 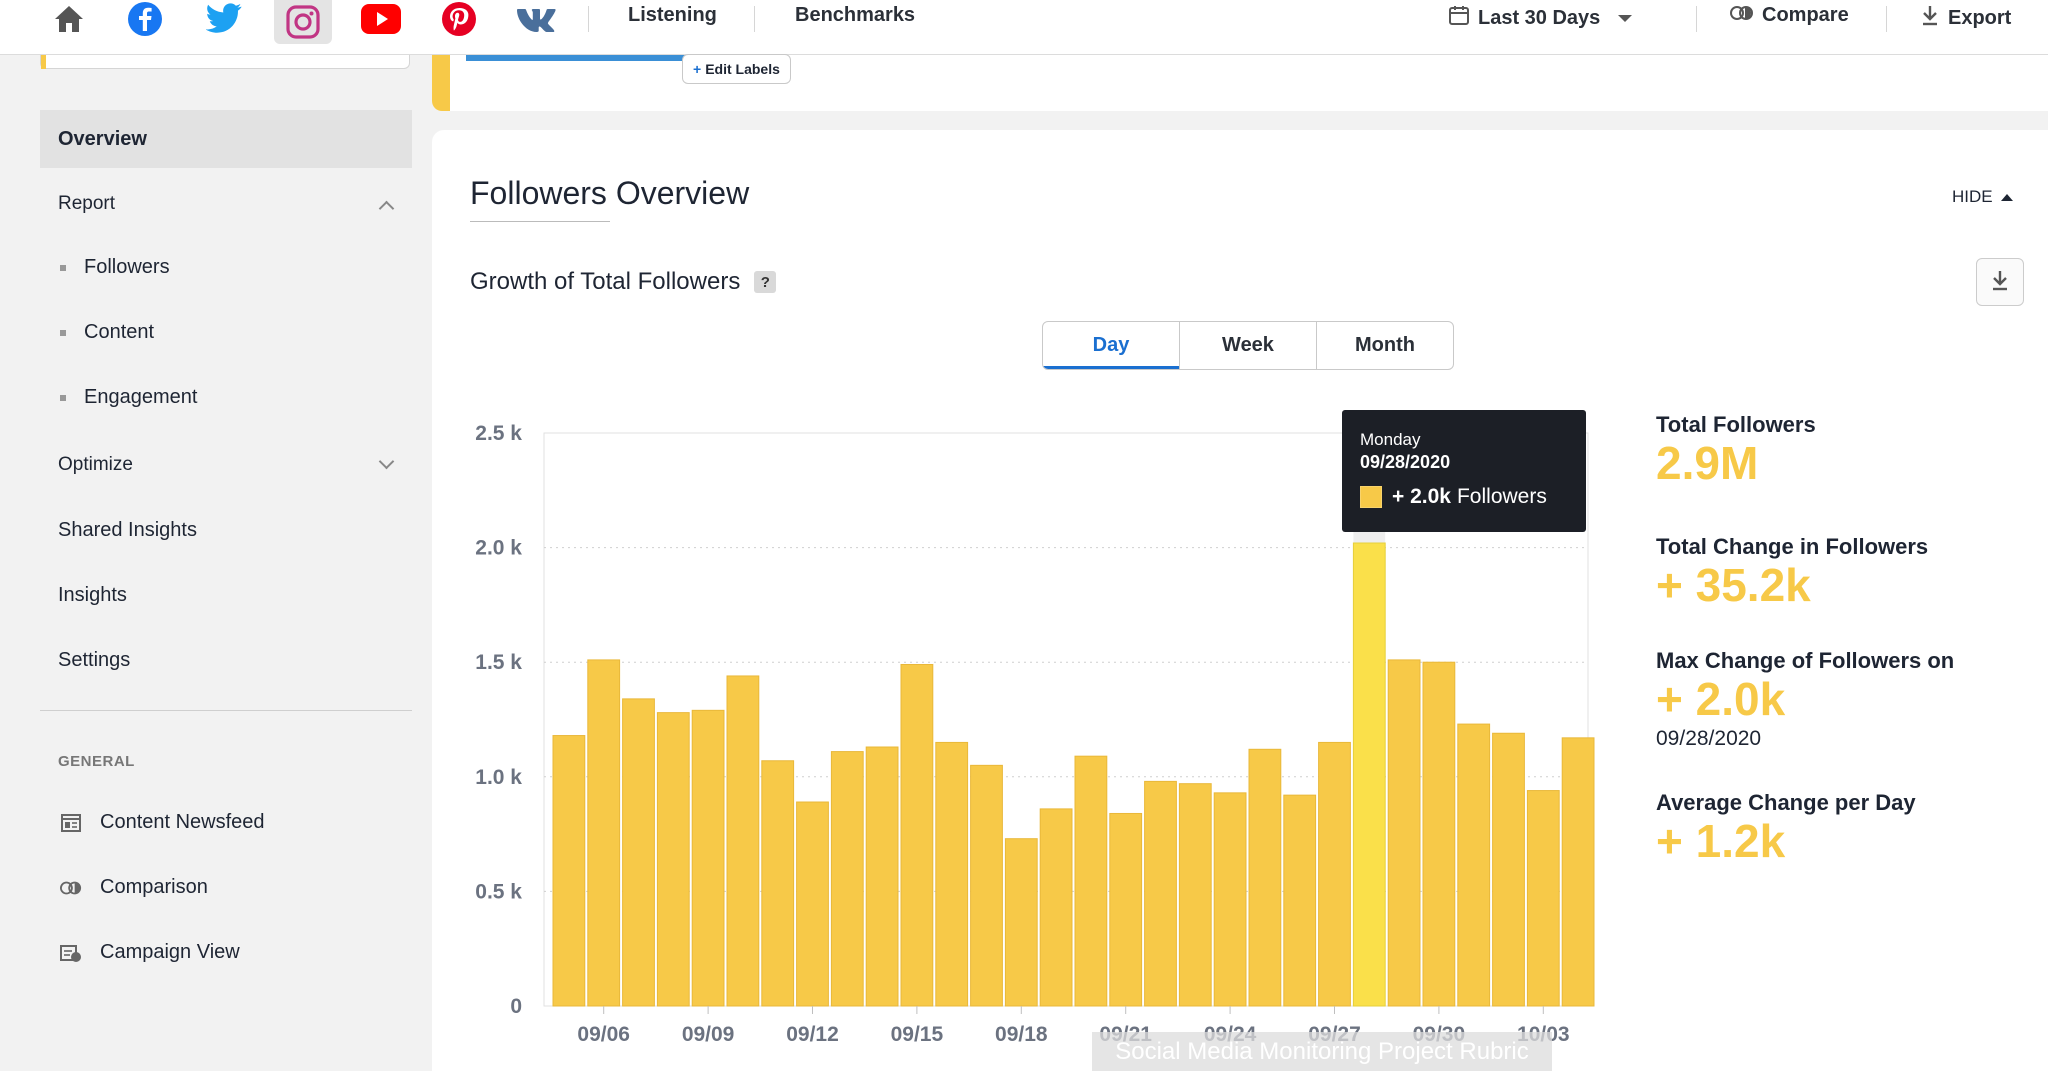 I want to click on title-underline, so click(x=540, y=221).